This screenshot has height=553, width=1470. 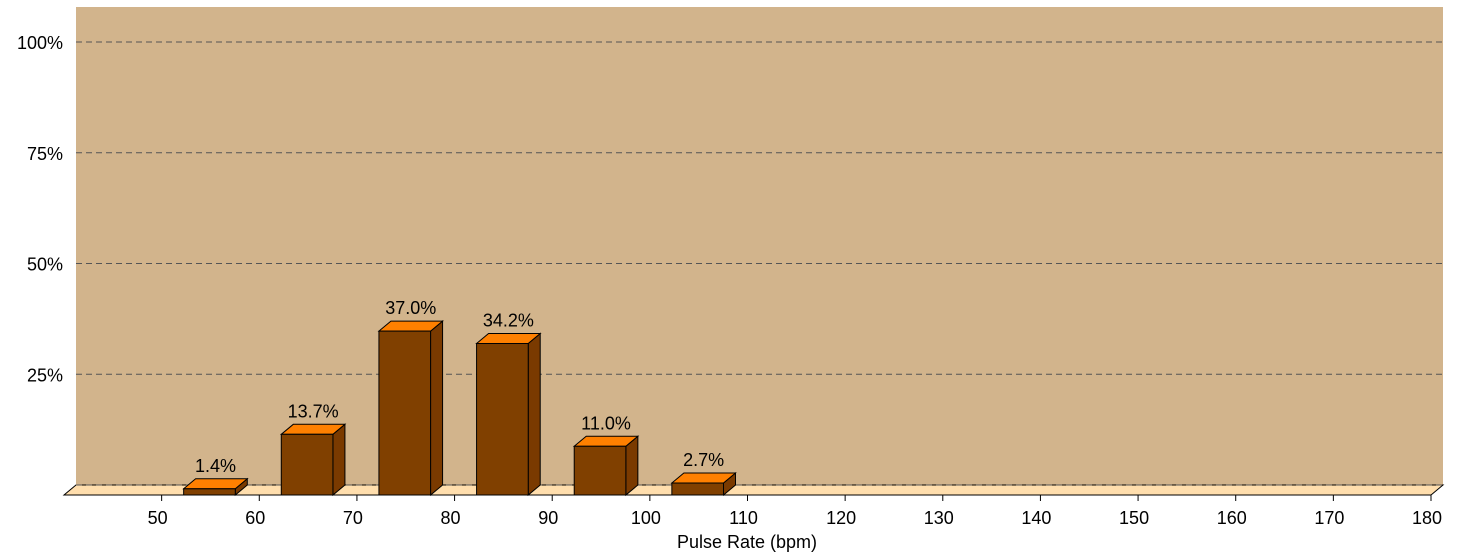 What do you see at coordinates (410, 308) in the screenshot?
I see `data-label: 37.0%` at bounding box center [410, 308].